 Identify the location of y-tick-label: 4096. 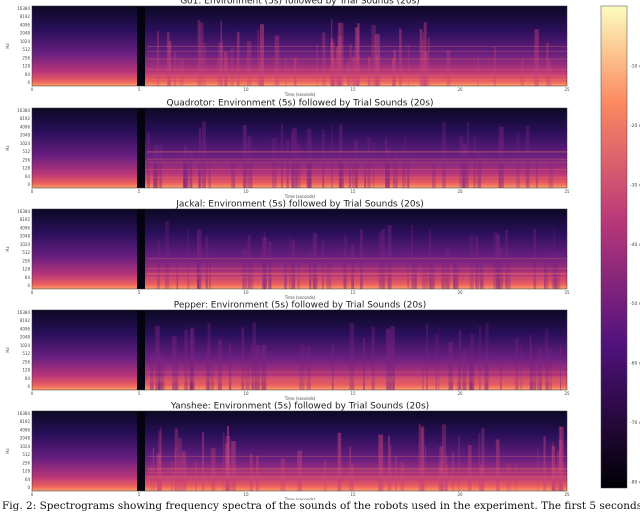
(25, 328).